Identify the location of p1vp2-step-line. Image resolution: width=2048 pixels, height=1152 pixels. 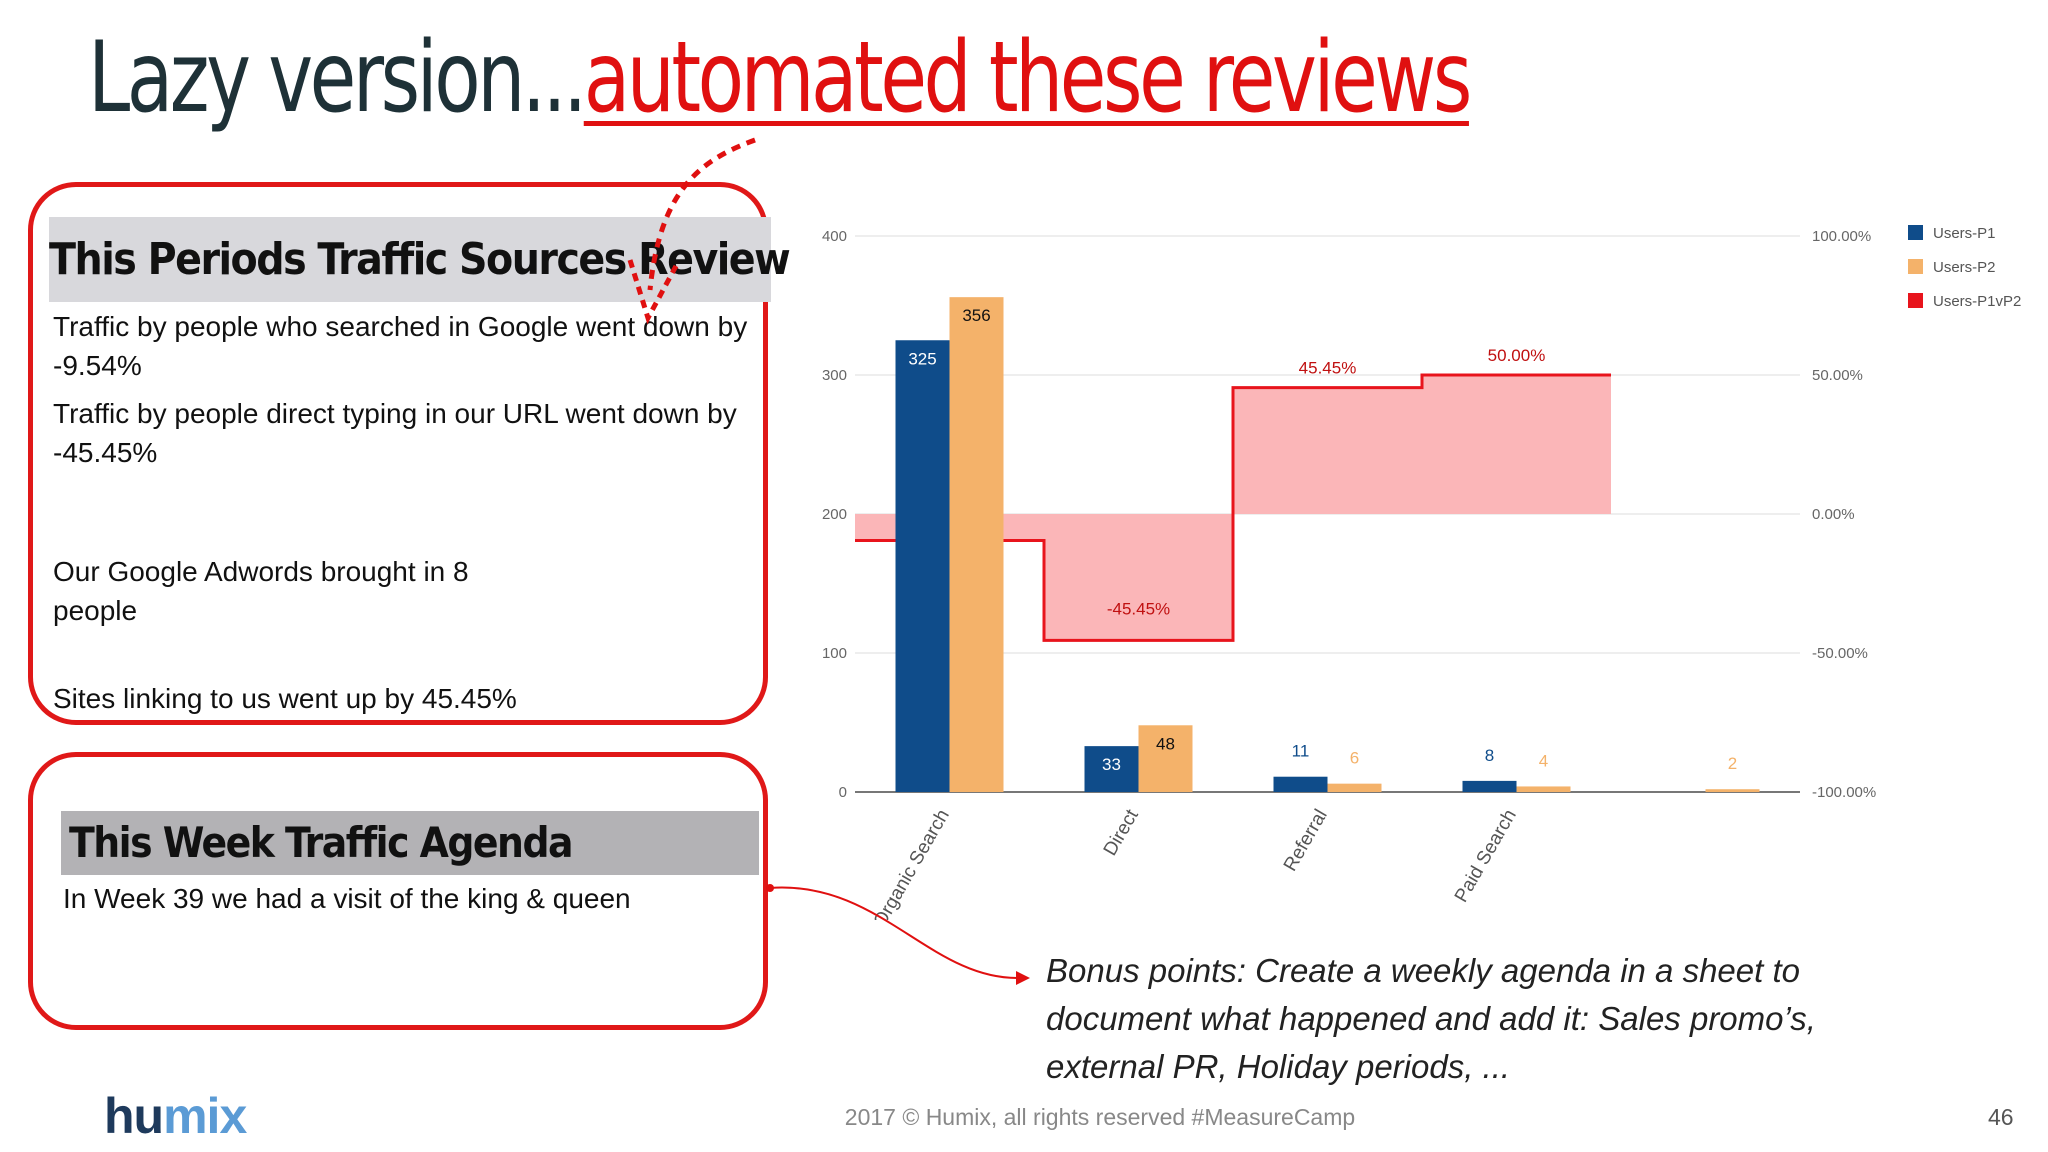
(1233, 507).